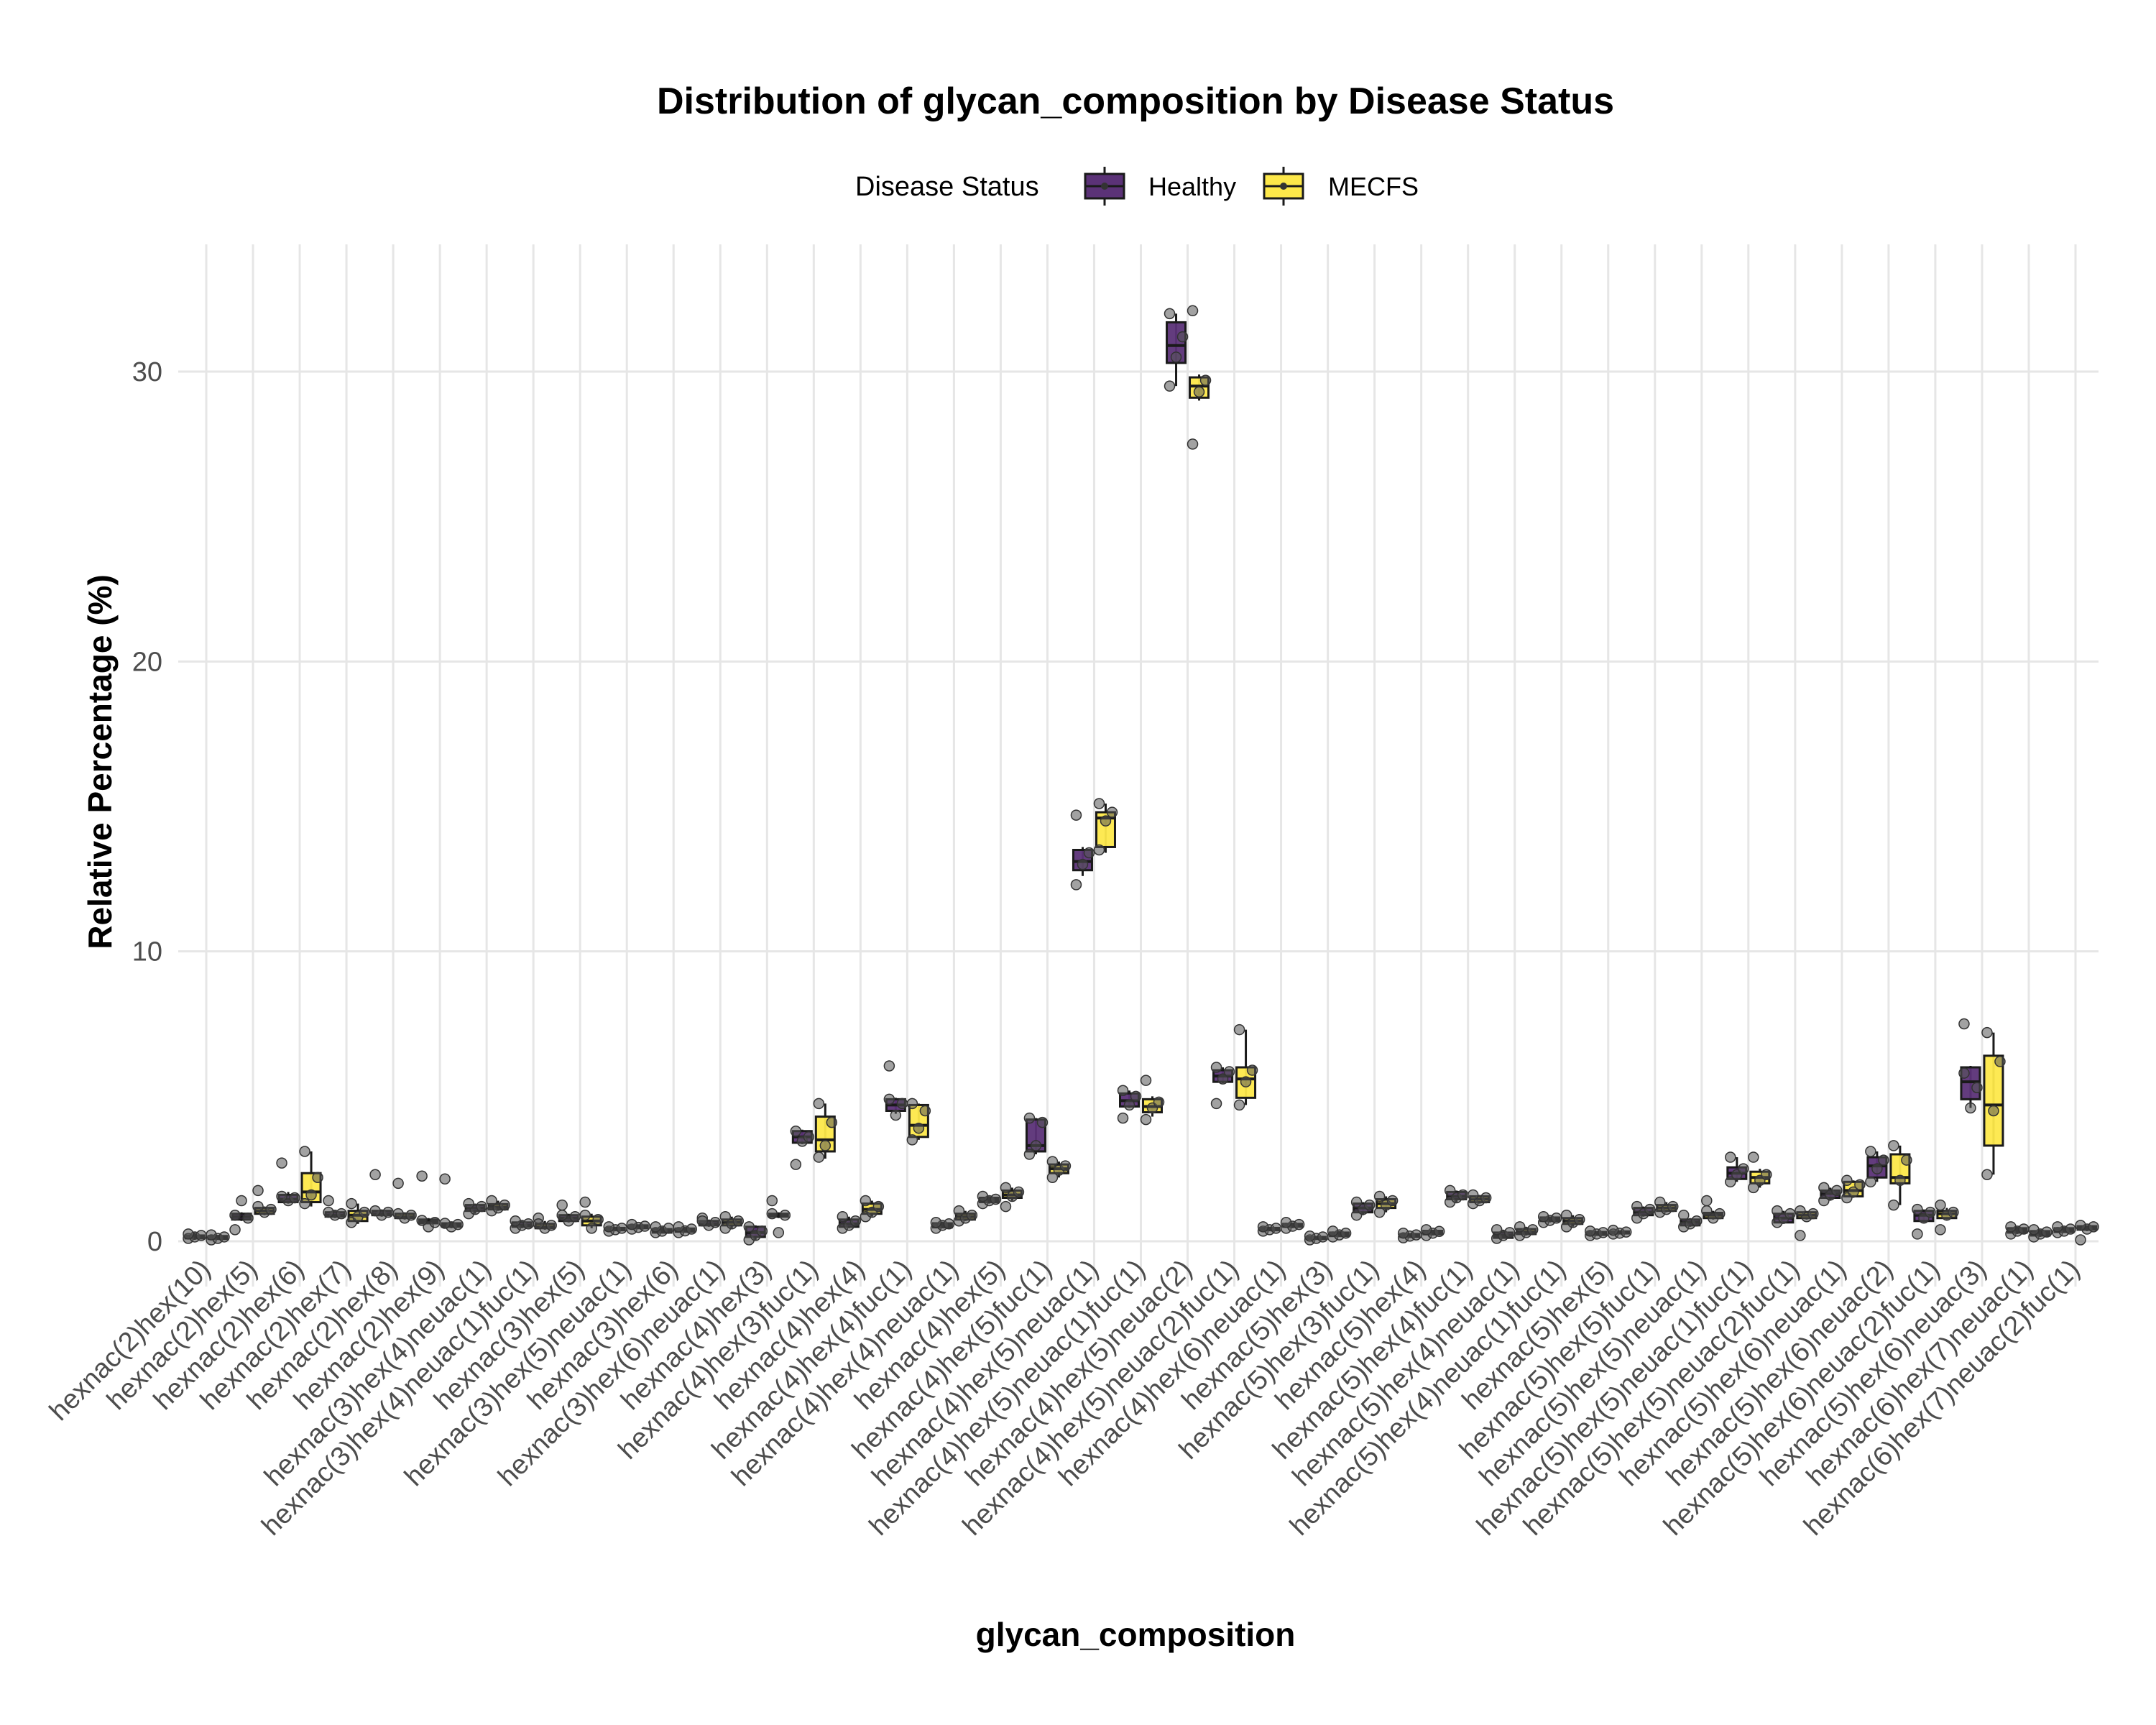  I want to click on legend-label-mecfs: MECFS, so click(1373, 186).